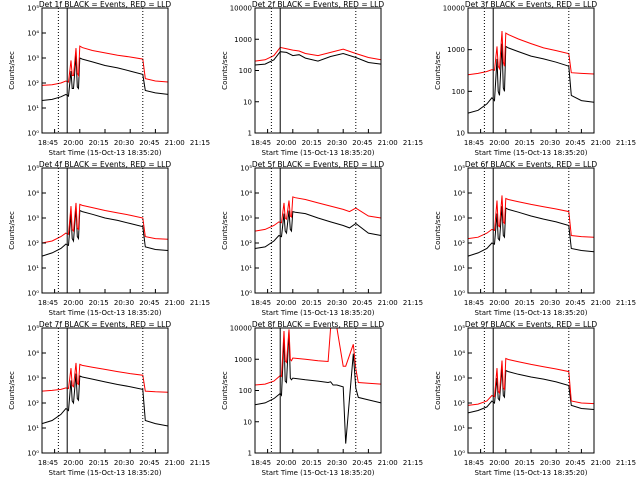 This screenshot has height=480, width=640. Describe the element at coordinates (105, 4) in the screenshot. I see `chart-title: Det 1f BLACK = Events, RED = LLD` at that location.